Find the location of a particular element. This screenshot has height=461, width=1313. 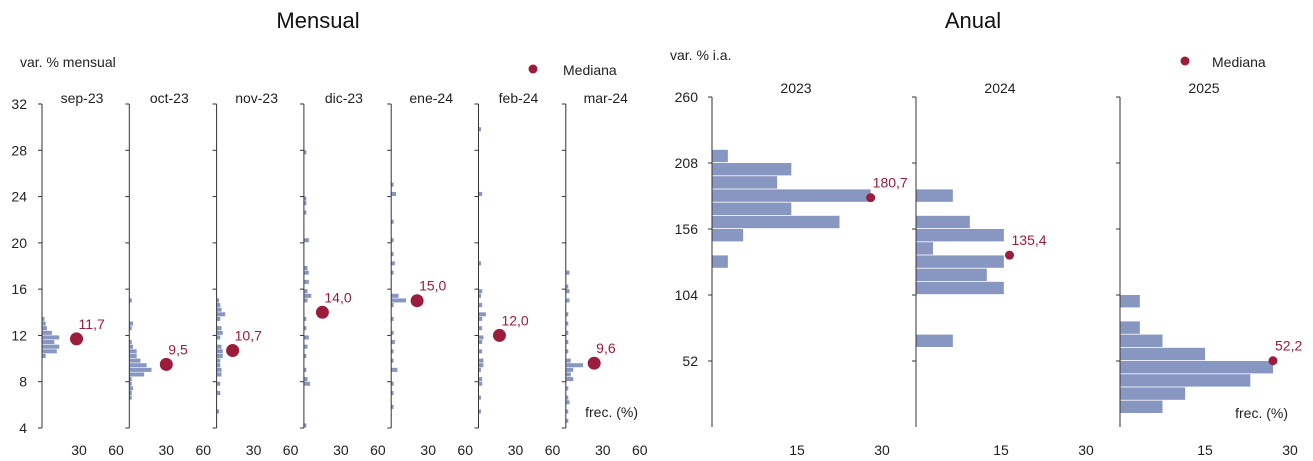

panel-dic-23: dic-23 30 60 14,0 is located at coordinates (342, 274).